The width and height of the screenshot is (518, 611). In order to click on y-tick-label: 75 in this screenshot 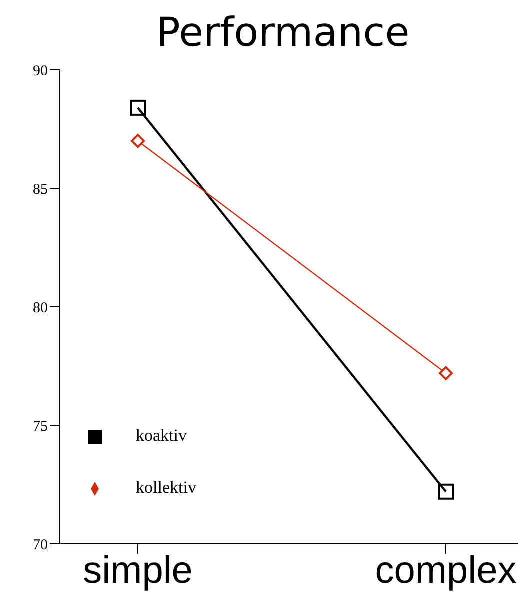, I will do `click(40, 426)`.